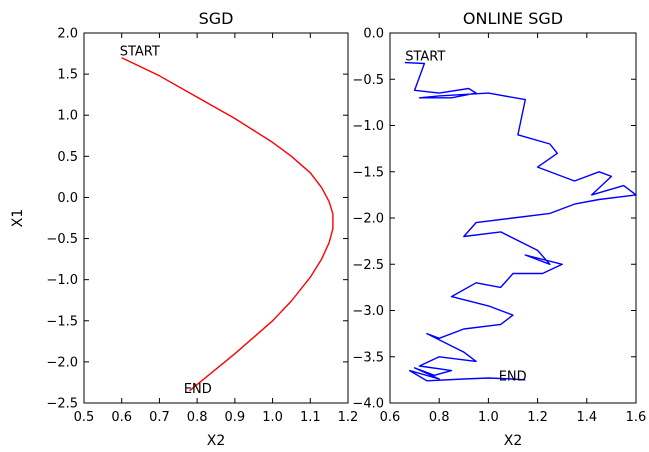 The image size is (649, 452). What do you see at coordinates (62, 404) in the screenshot?
I see `sgd-y-tick-label: −2.5` at bounding box center [62, 404].